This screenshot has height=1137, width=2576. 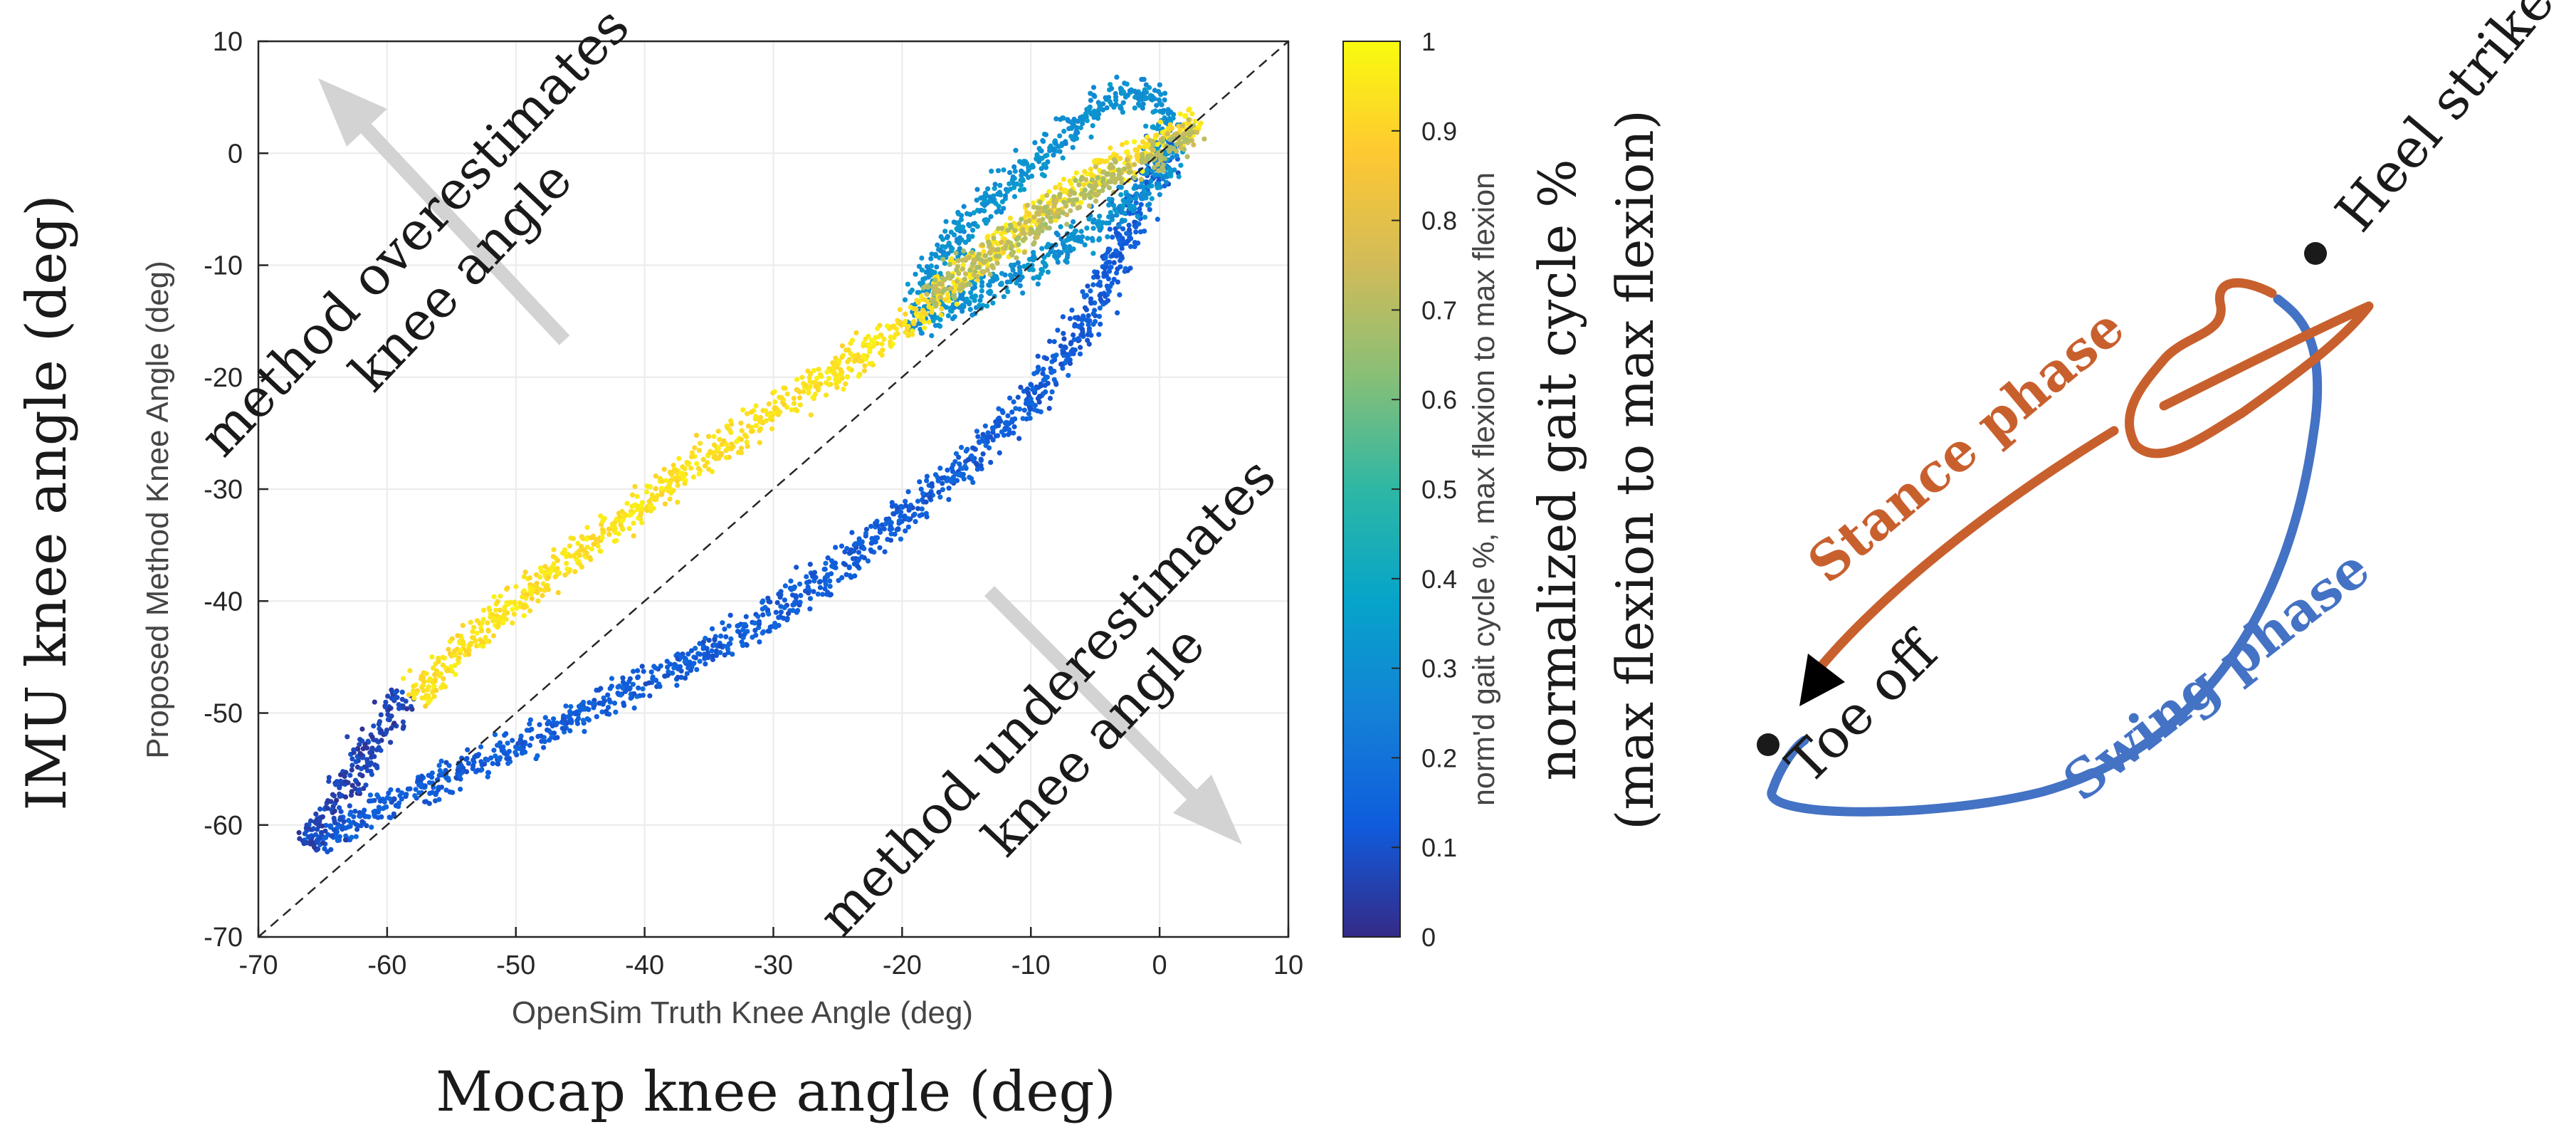 I want to click on x-tick-label: -30, so click(x=773, y=965).